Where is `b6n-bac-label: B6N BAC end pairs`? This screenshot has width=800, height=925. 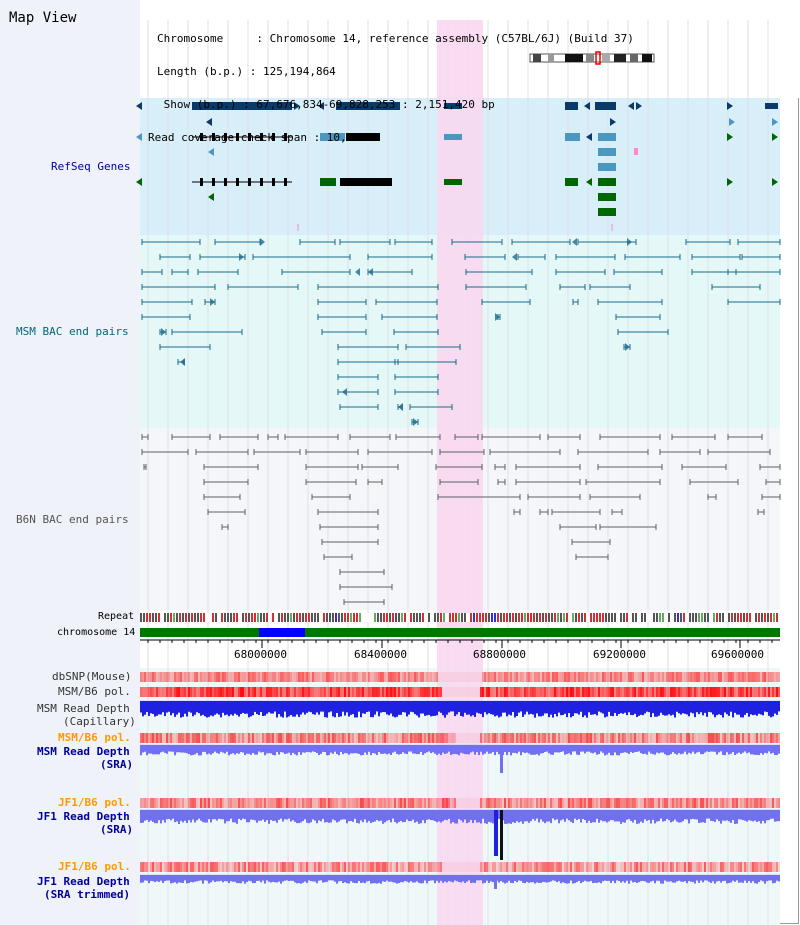 b6n-bac-label: B6N BAC end pairs is located at coordinates (72, 519).